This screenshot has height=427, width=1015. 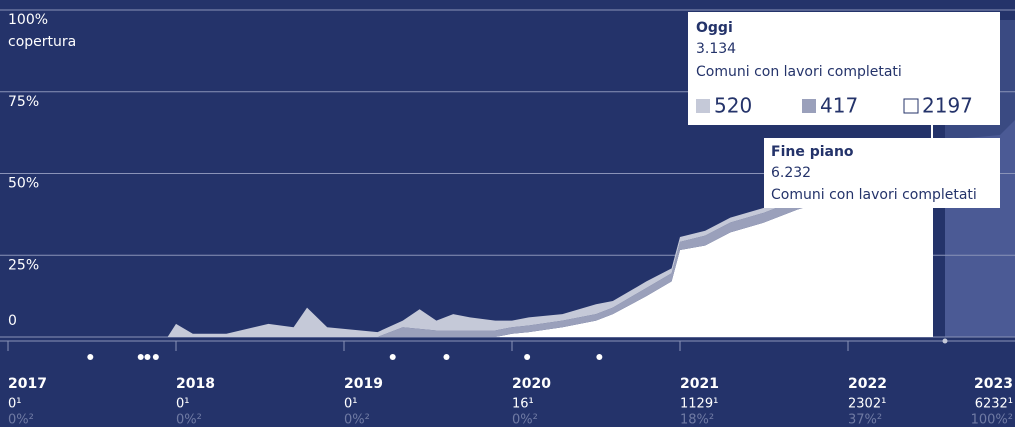 What do you see at coordinates (733, 106) in the screenshot?
I see `legend-value: 520` at bounding box center [733, 106].